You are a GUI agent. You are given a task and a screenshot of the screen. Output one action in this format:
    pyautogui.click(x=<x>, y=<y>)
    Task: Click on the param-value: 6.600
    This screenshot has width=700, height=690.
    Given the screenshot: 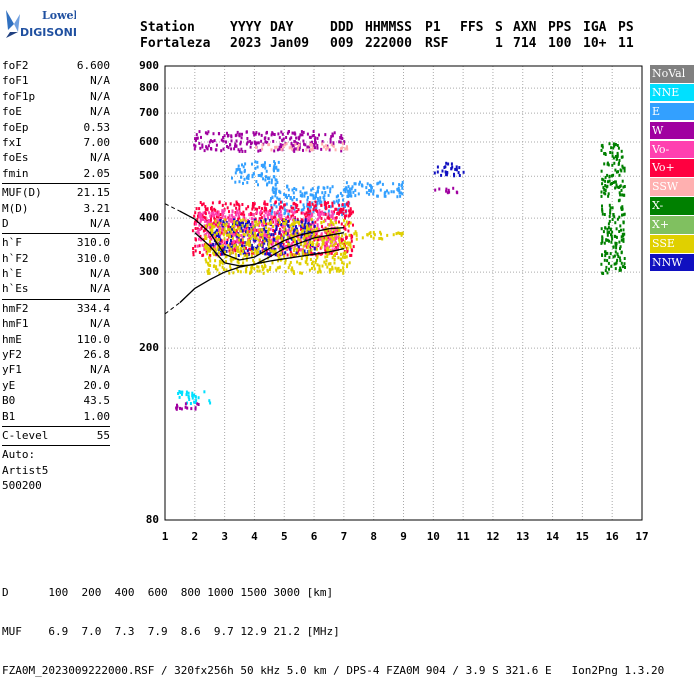 What is the action you would take?
    pyautogui.click(x=93, y=65)
    